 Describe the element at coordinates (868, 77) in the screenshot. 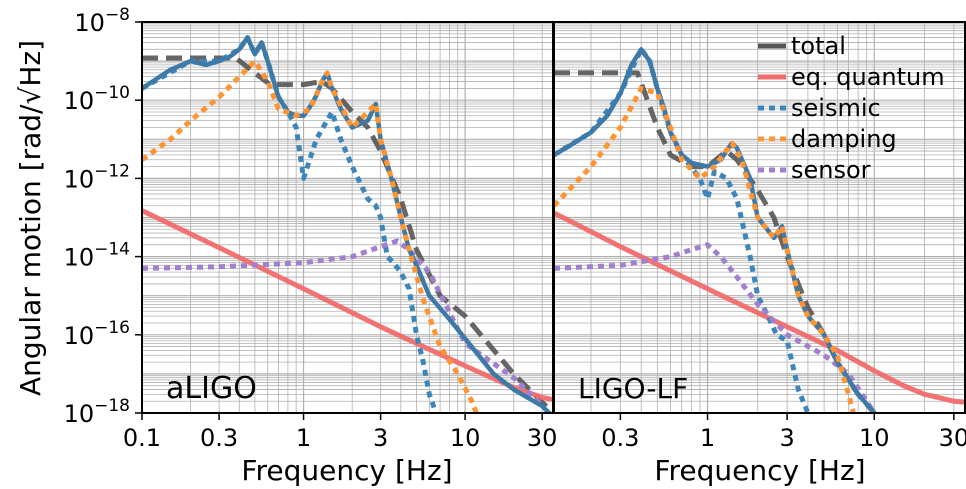

I see `legend-label-eq-quantum: eq. quantum` at that location.